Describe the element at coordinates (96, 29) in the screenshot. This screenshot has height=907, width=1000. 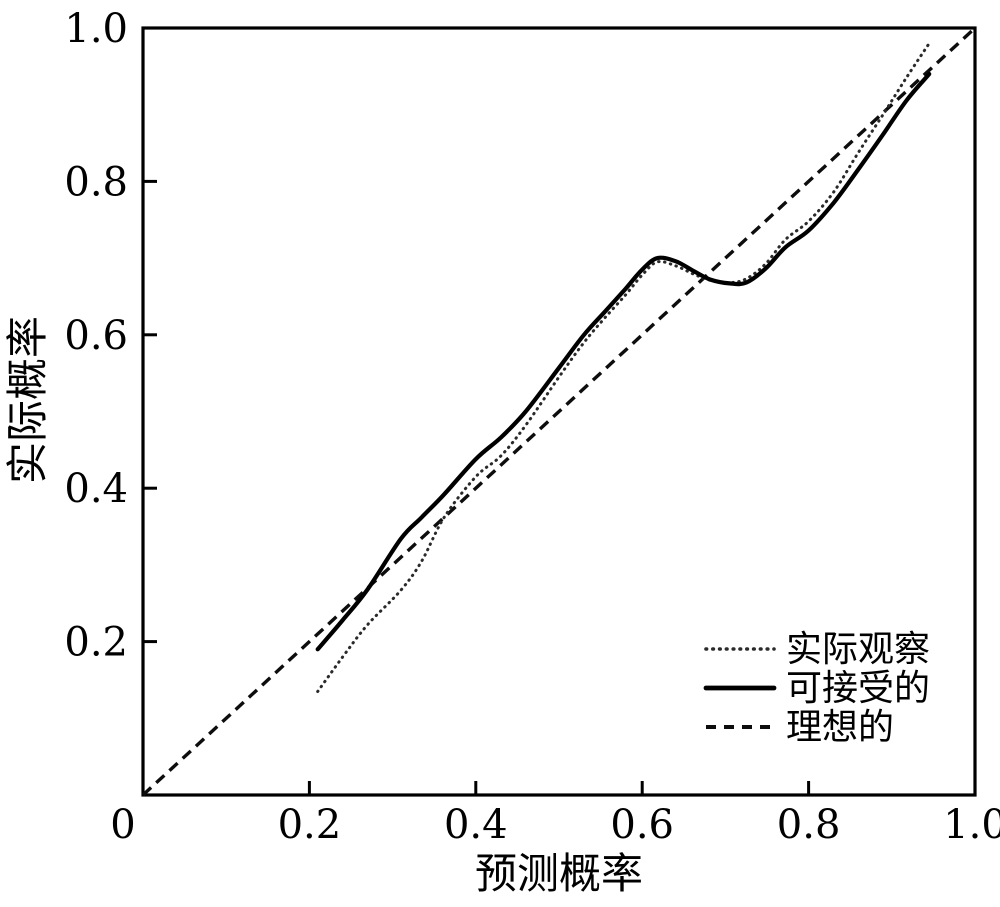
I see `y-tick-label: 1.0` at that location.